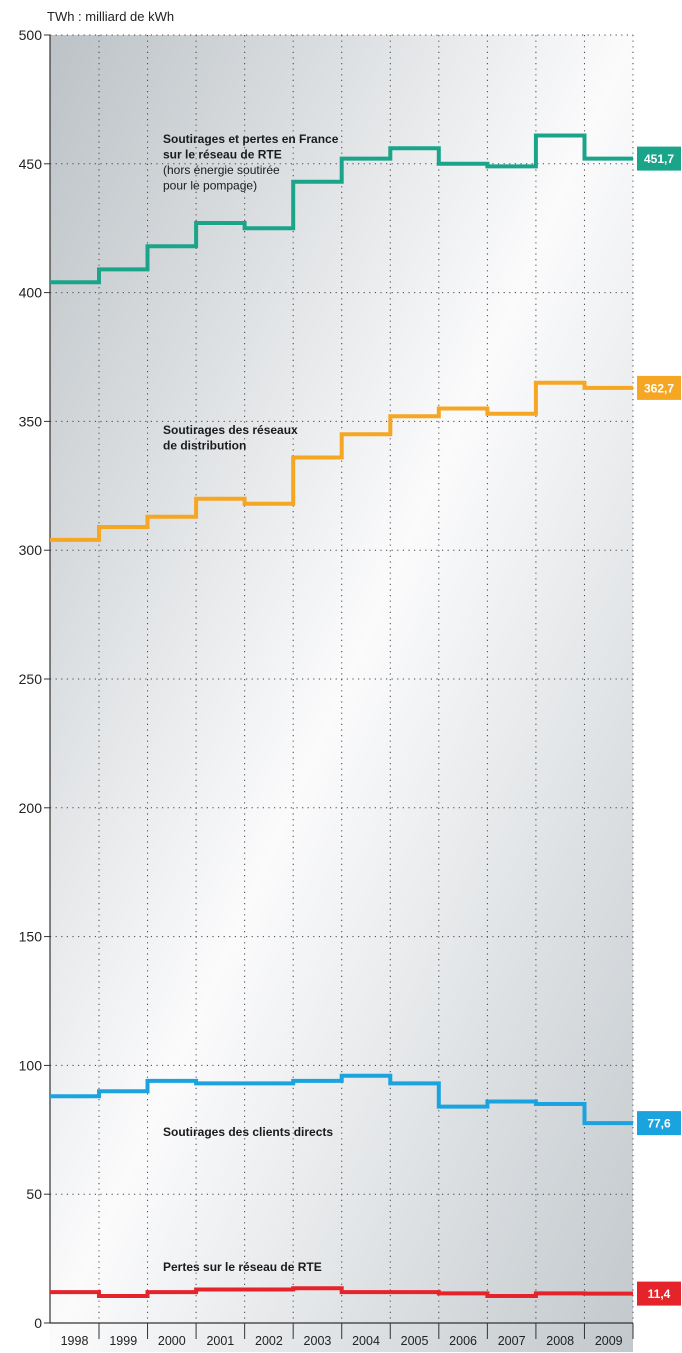  I want to click on series-note-0: pour le pompage), so click(210, 186).